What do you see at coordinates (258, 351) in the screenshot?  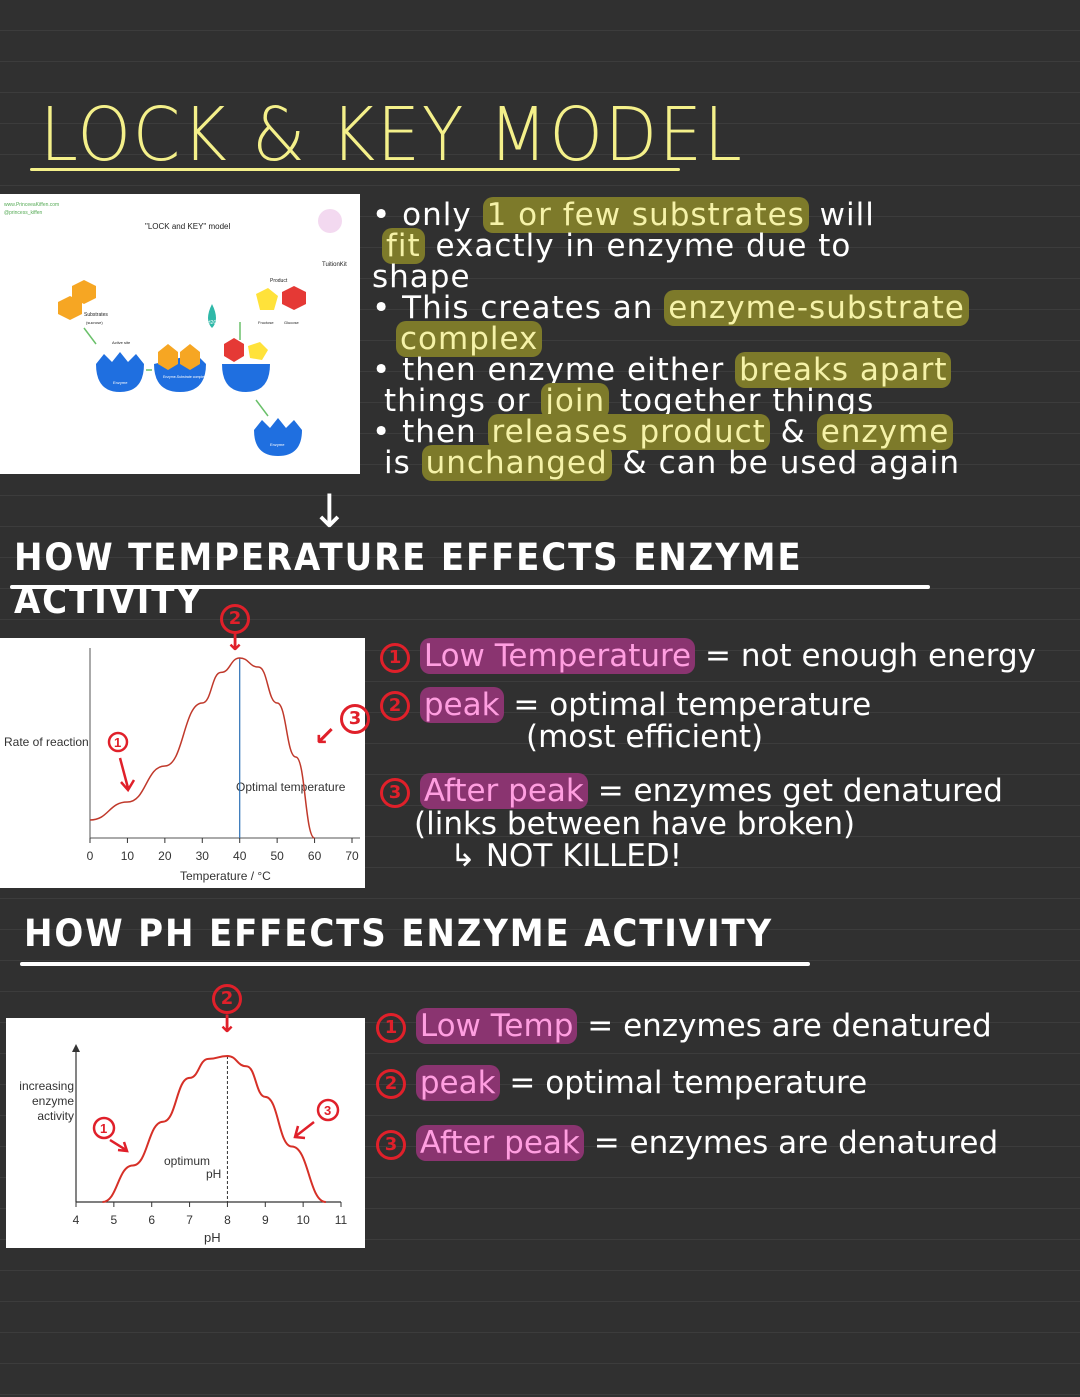 I see `product-fructose-in-enzyme` at bounding box center [258, 351].